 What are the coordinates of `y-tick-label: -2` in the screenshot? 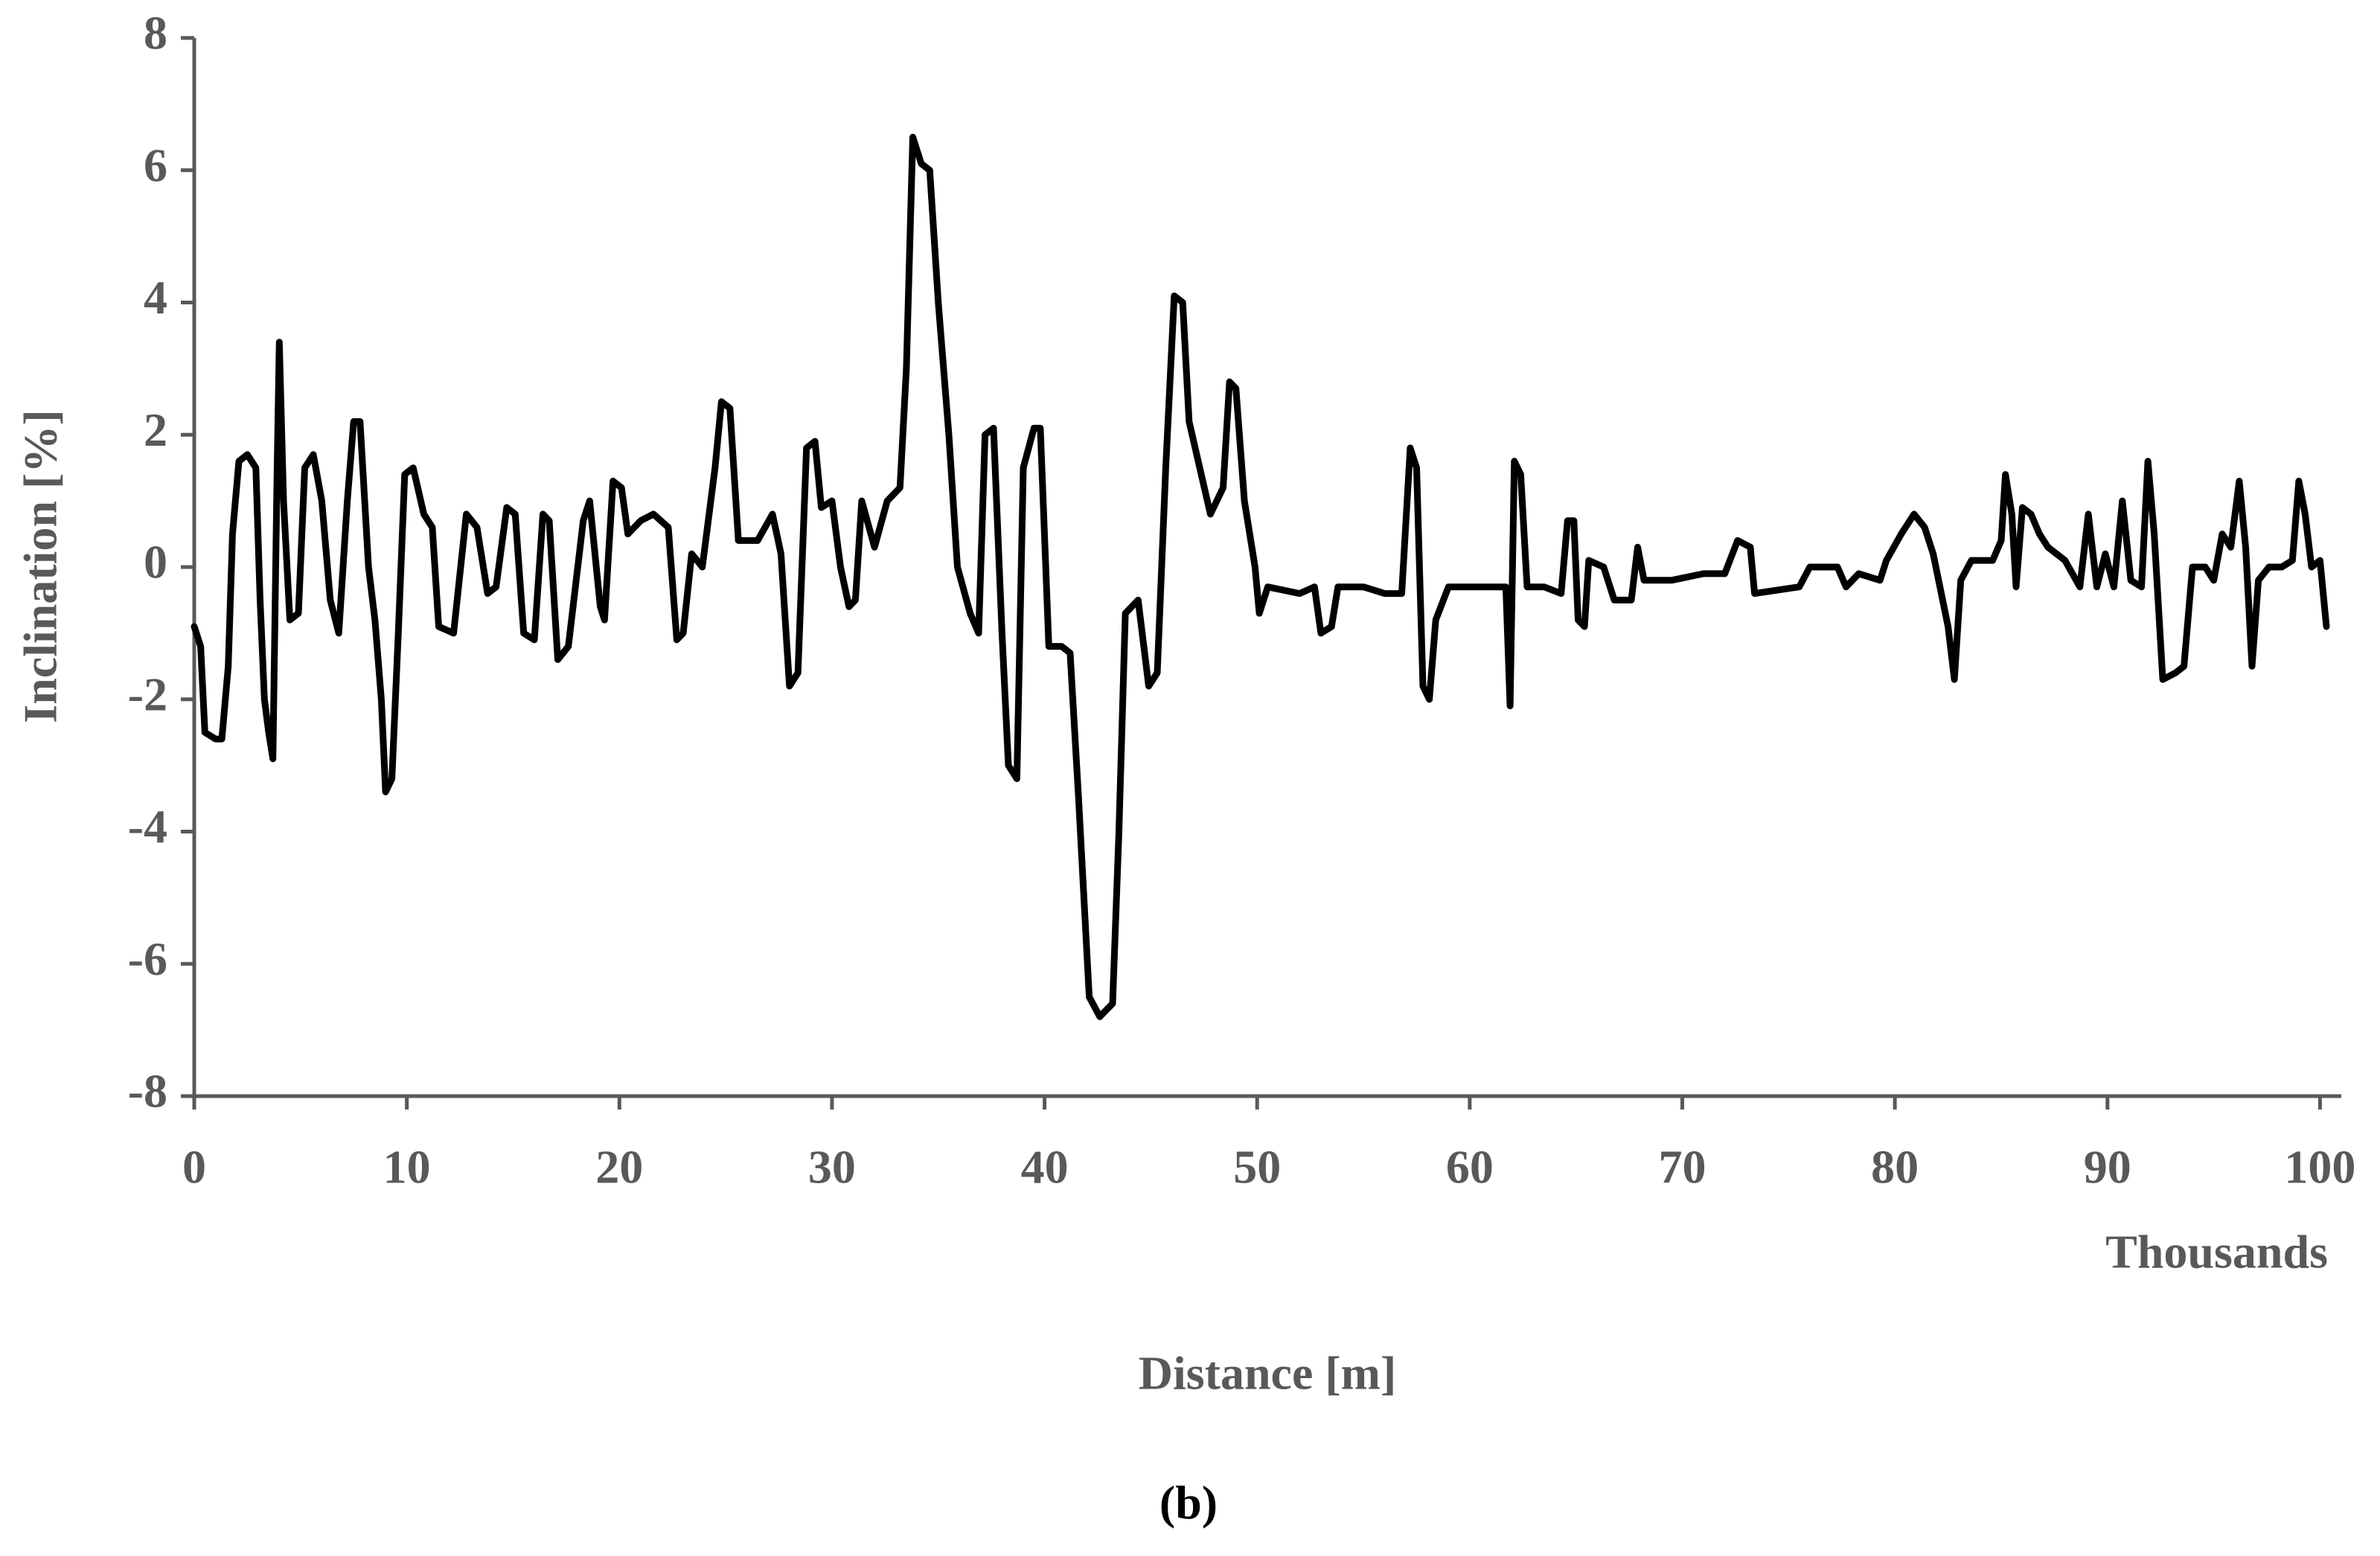 It's located at (147, 693).